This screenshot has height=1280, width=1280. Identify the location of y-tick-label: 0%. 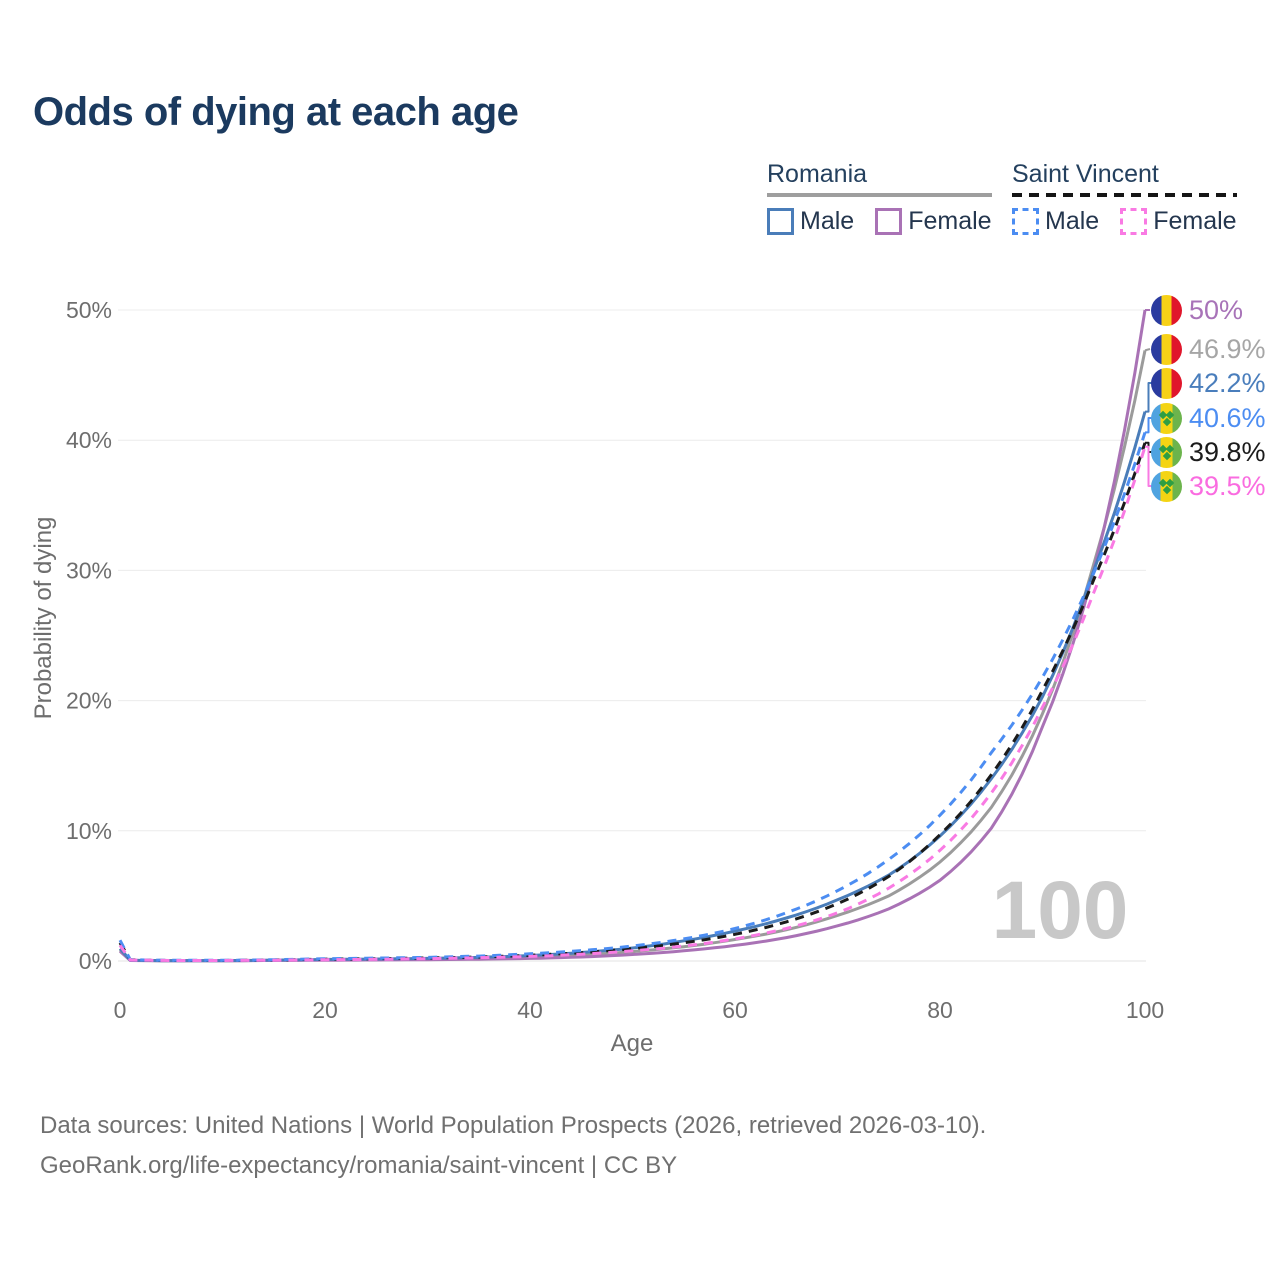
(95, 961).